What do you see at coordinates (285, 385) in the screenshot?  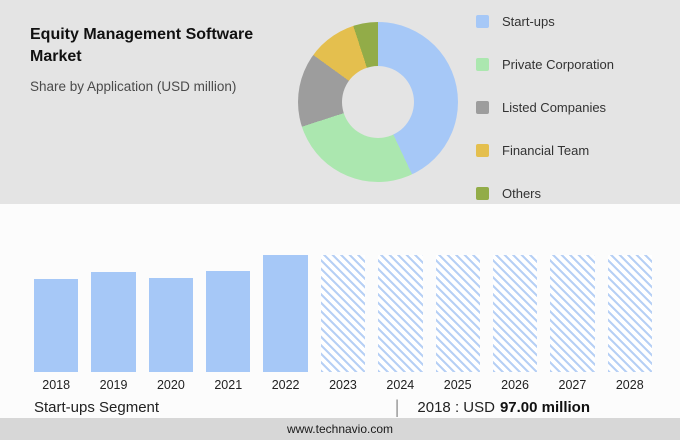 I see `x-tick-2022: 2022` at bounding box center [285, 385].